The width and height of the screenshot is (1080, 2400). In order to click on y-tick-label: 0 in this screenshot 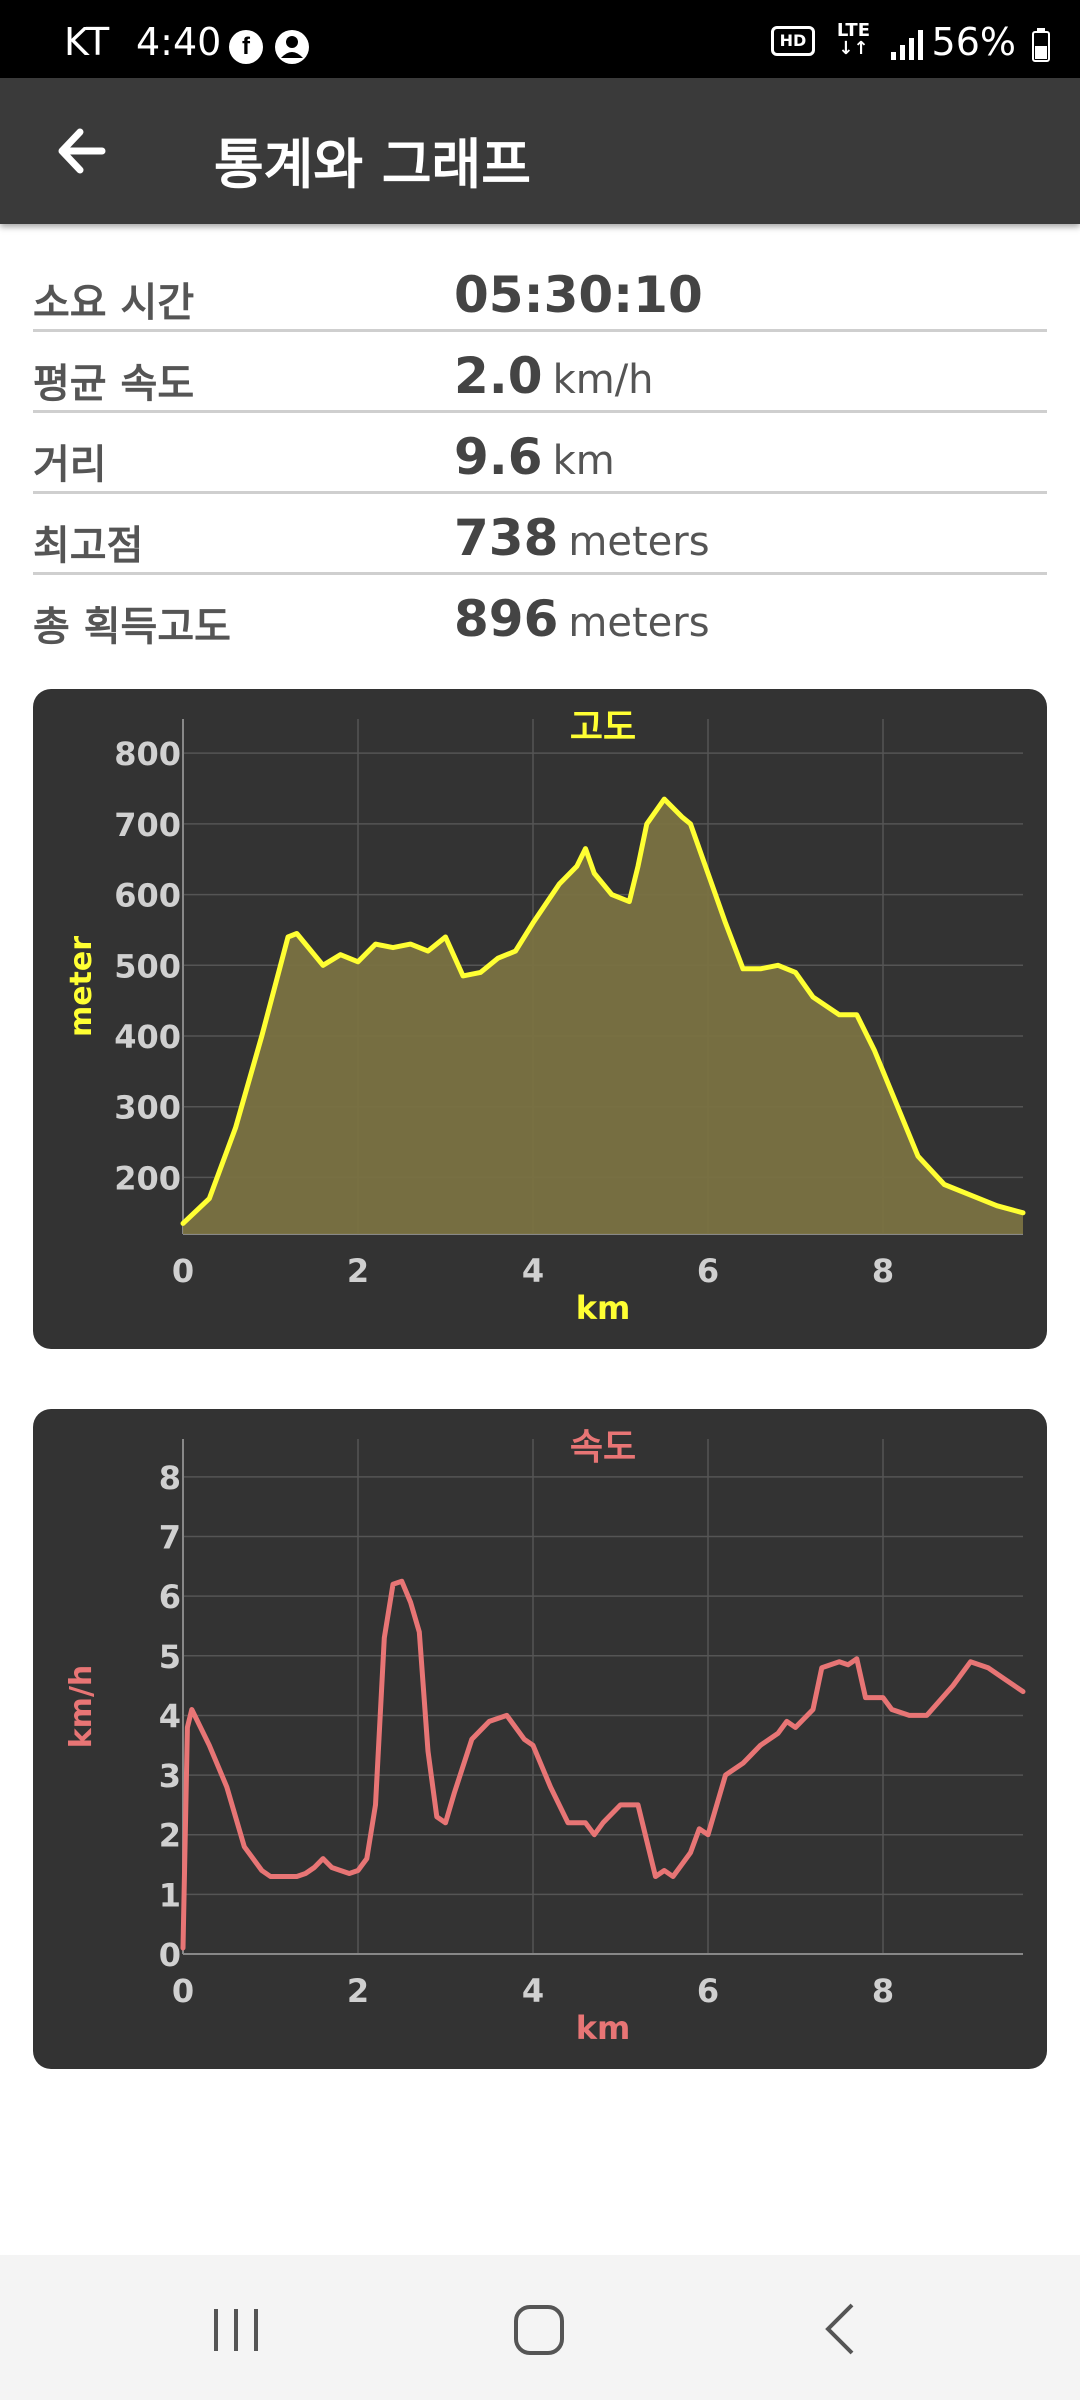, I will do `click(170, 1955)`.